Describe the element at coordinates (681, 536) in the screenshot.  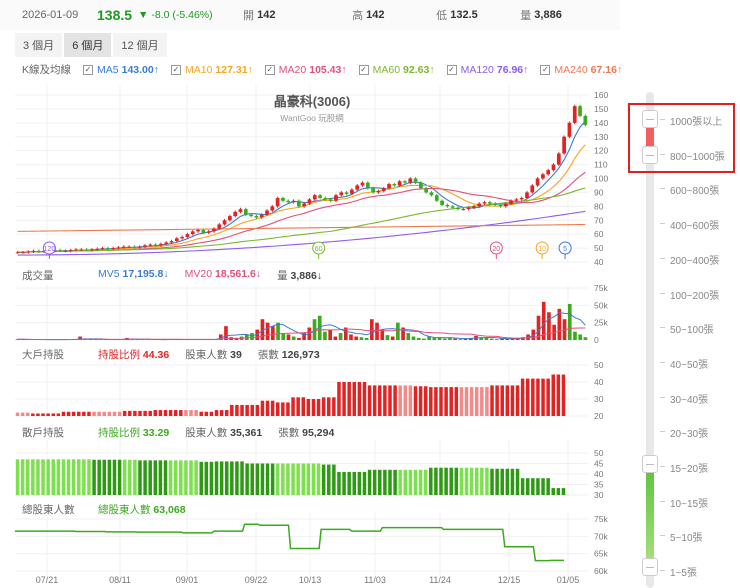
I see `slider-label: 5~10張` at that location.